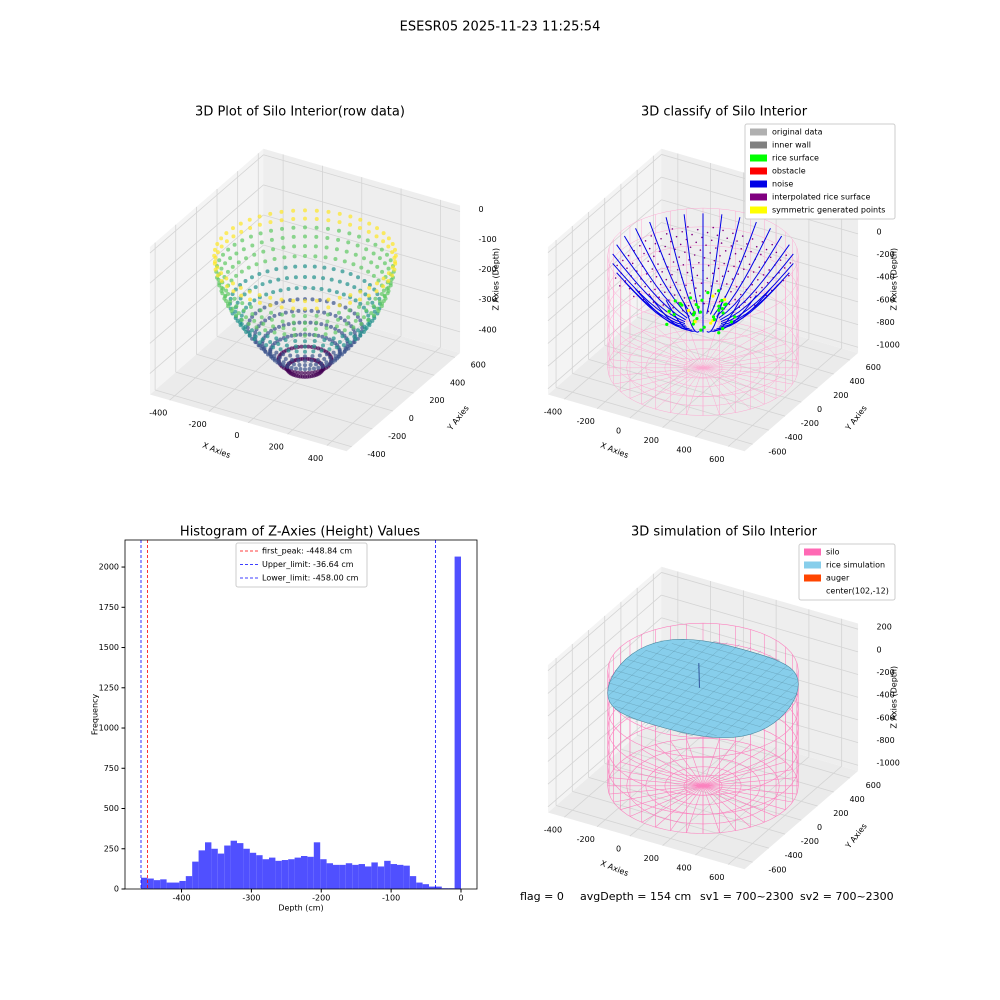  I want to click on x-tick-label: -200, so click(198, 424).